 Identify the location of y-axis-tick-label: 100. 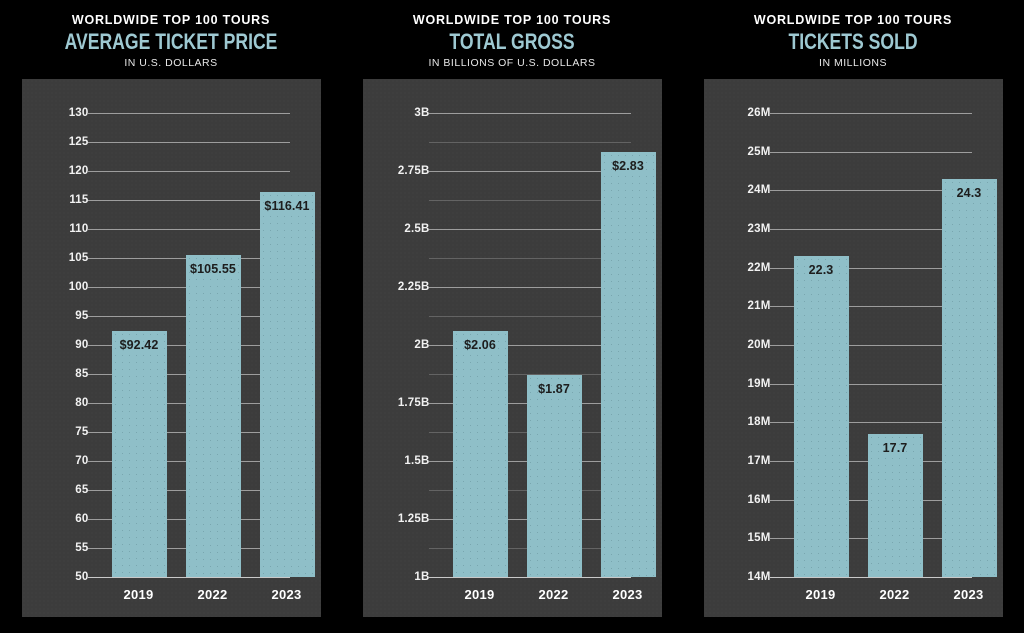
(78, 286).